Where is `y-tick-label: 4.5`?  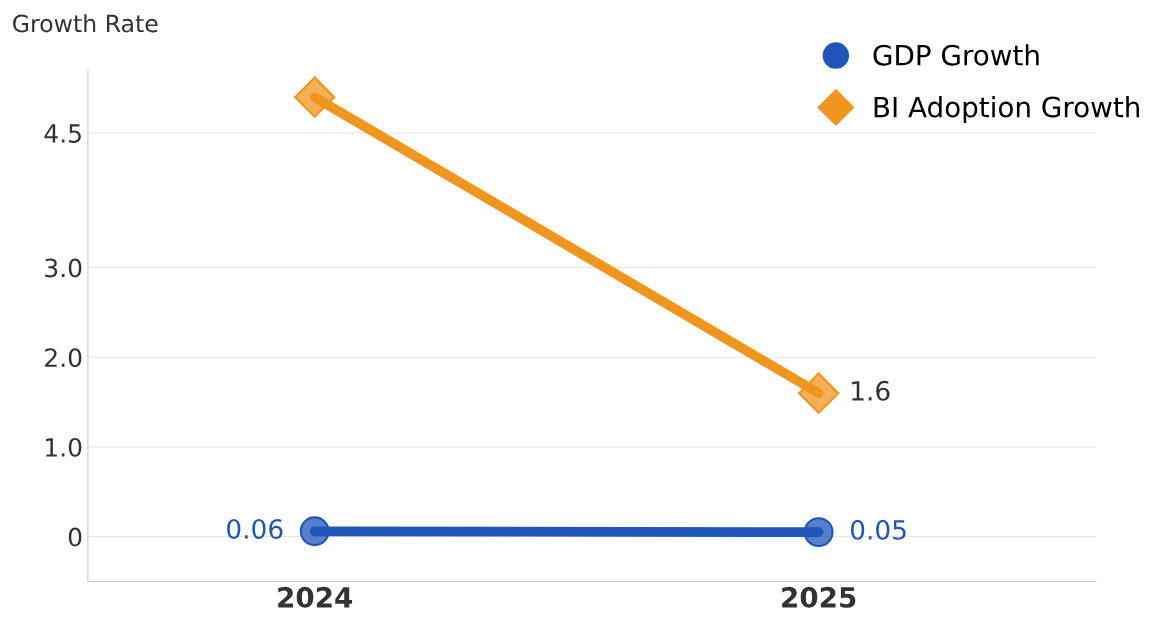 y-tick-label: 4.5 is located at coordinates (62, 133).